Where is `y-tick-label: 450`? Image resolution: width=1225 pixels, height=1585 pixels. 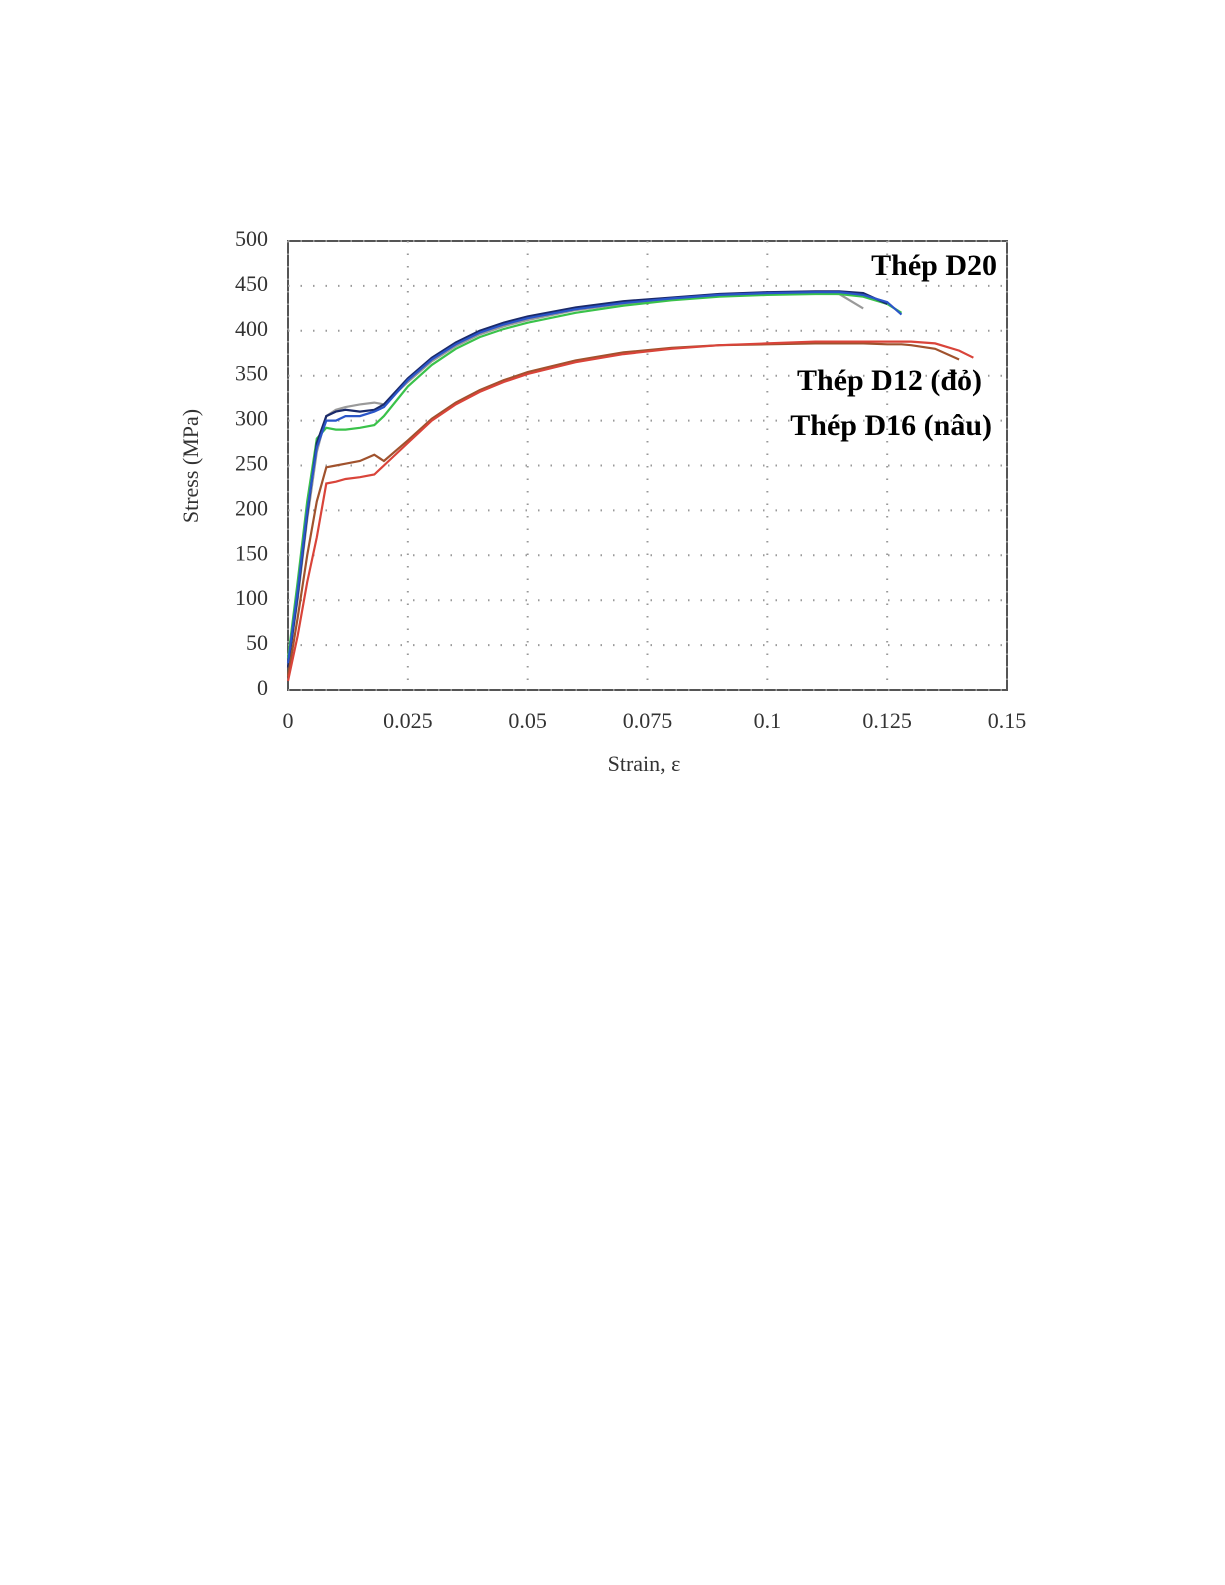
y-tick-label: 450 is located at coordinates (251, 283).